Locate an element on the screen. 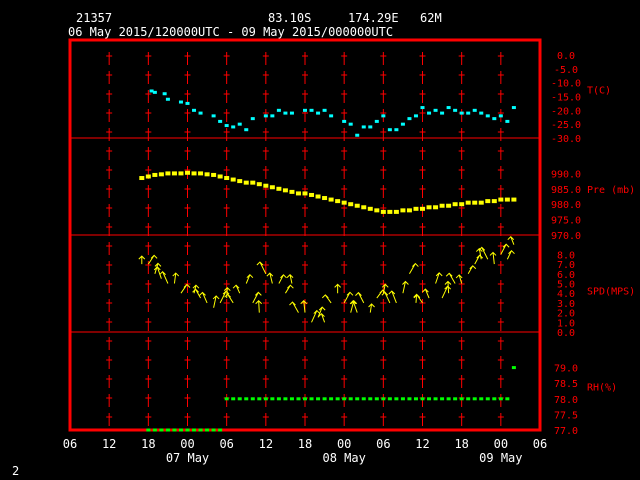  x-date-label: 07 May is located at coordinates (187, 458).